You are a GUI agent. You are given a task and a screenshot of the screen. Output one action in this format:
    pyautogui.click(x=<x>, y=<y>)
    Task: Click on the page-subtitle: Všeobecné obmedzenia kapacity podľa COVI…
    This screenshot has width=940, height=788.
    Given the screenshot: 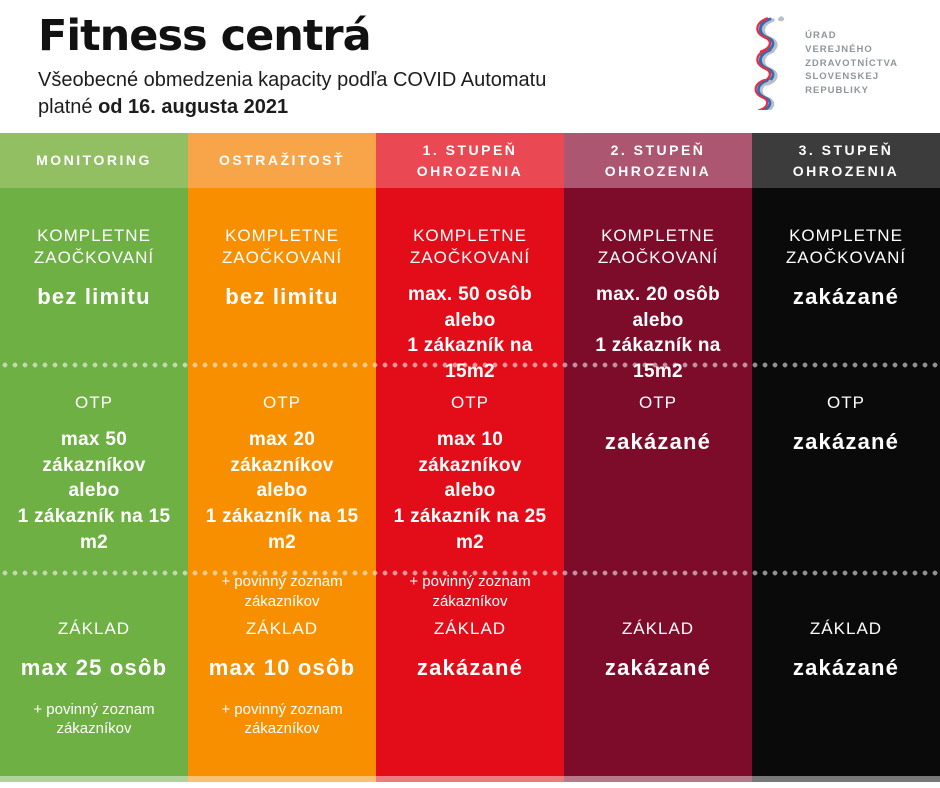 What is the action you would take?
    pyautogui.click(x=292, y=94)
    